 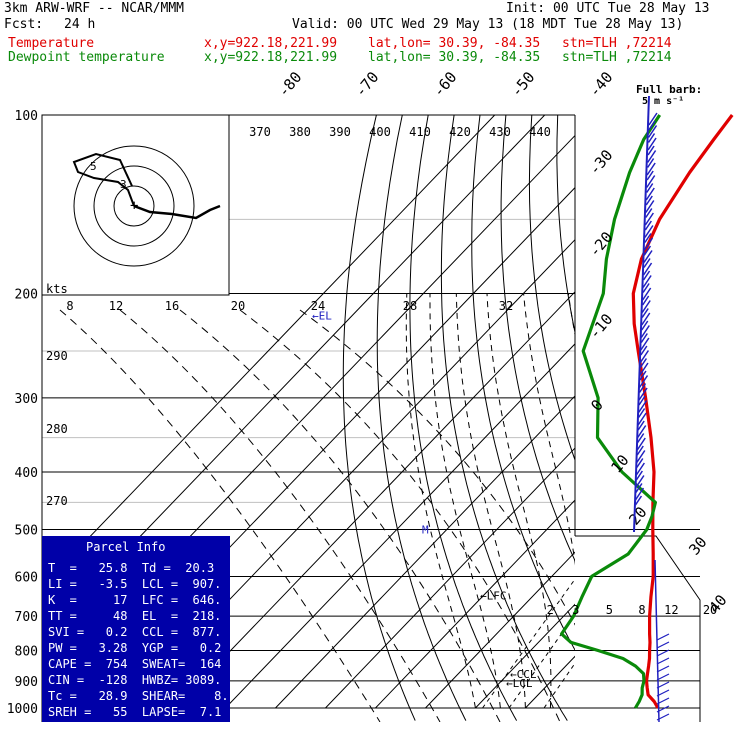 I want to click on pressure-tick-1000: 1000, so click(x=22, y=709).